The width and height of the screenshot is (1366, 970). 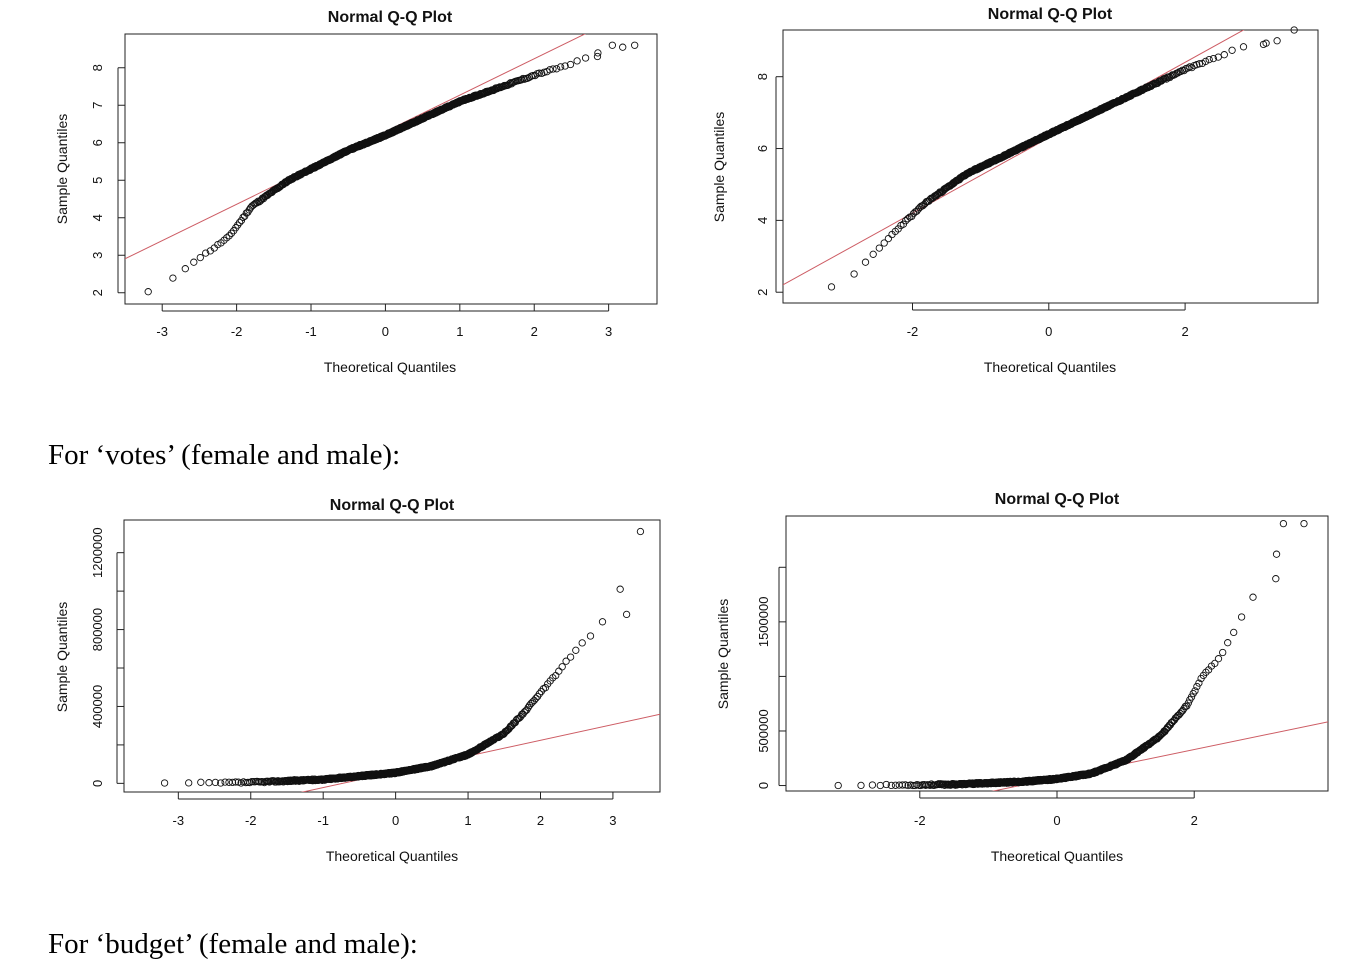 What do you see at coordinates (97, 180) in the screenshot?
I see `y-tick-label: 5` at bounding box center [97, 180].